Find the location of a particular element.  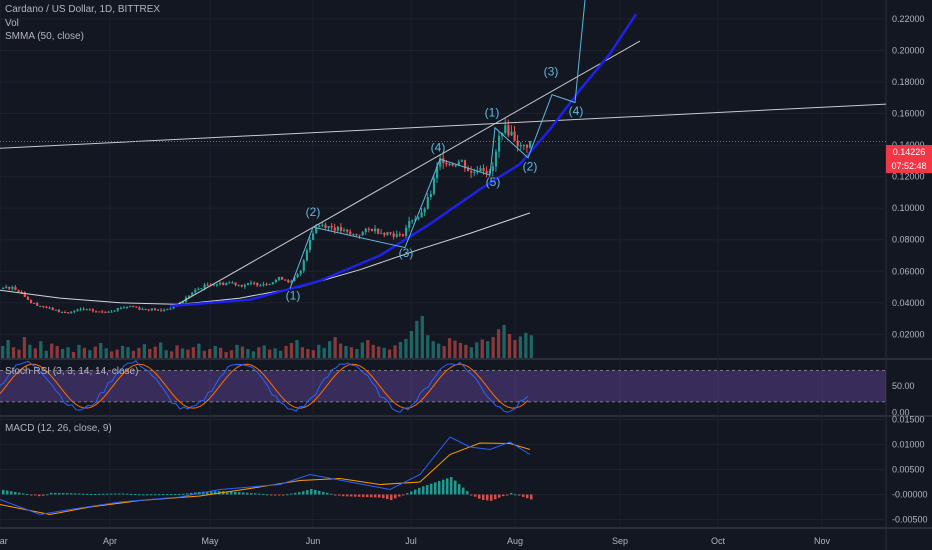

symbol-title: Cardano / US Dollar, 1D, BITTREX is located at coordinates (83, 9).